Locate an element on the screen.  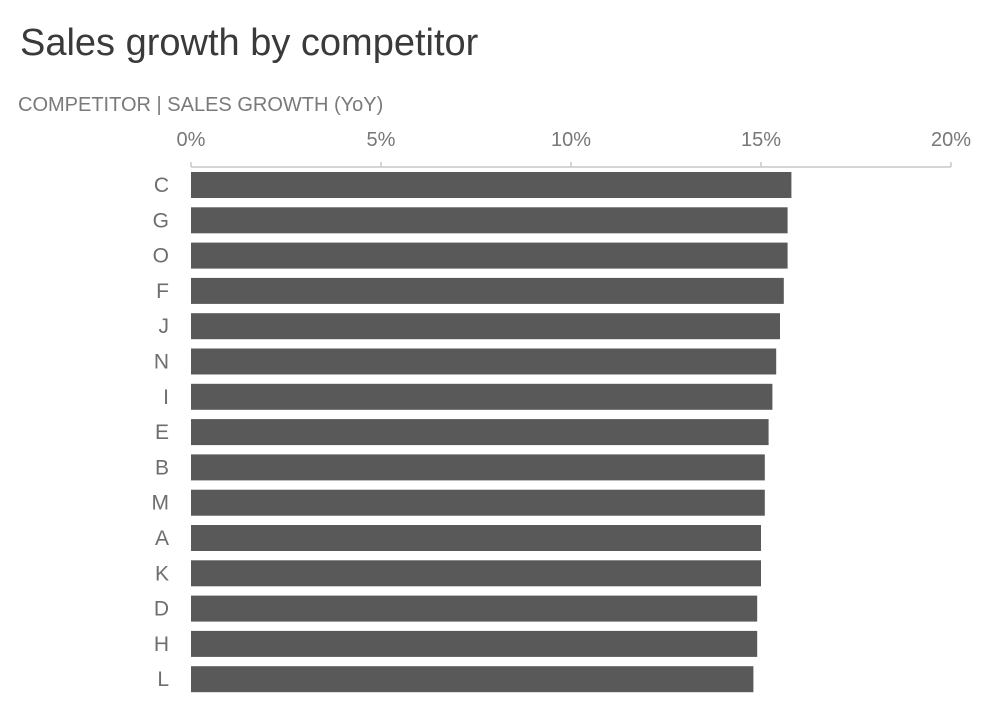
category-label: N is located at coordinates (161, 362).